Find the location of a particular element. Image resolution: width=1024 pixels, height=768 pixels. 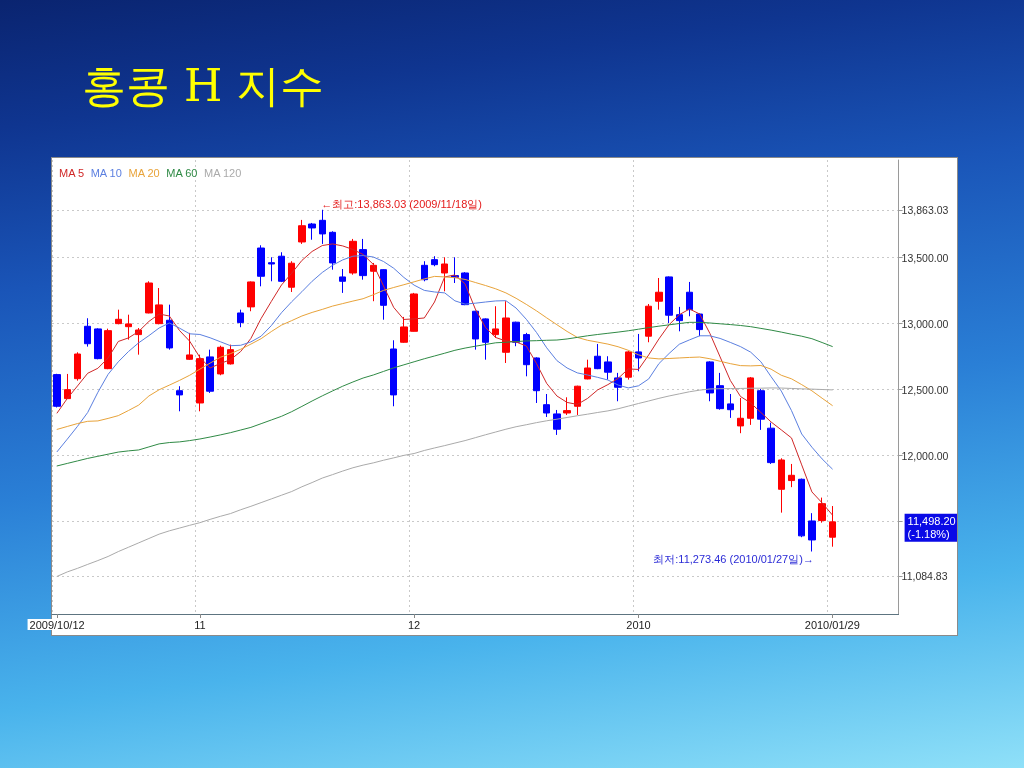

y-tick-label: 12,500.00 is located at coordinates (925, 389).